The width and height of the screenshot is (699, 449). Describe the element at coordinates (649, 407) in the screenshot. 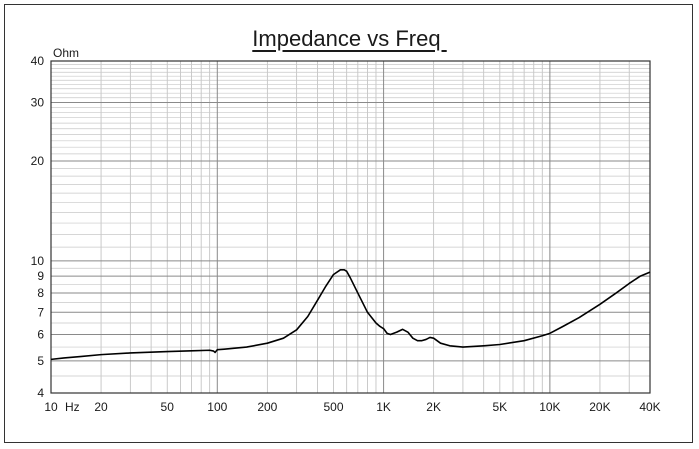

I see `x-tick-label: 40K` at that location.